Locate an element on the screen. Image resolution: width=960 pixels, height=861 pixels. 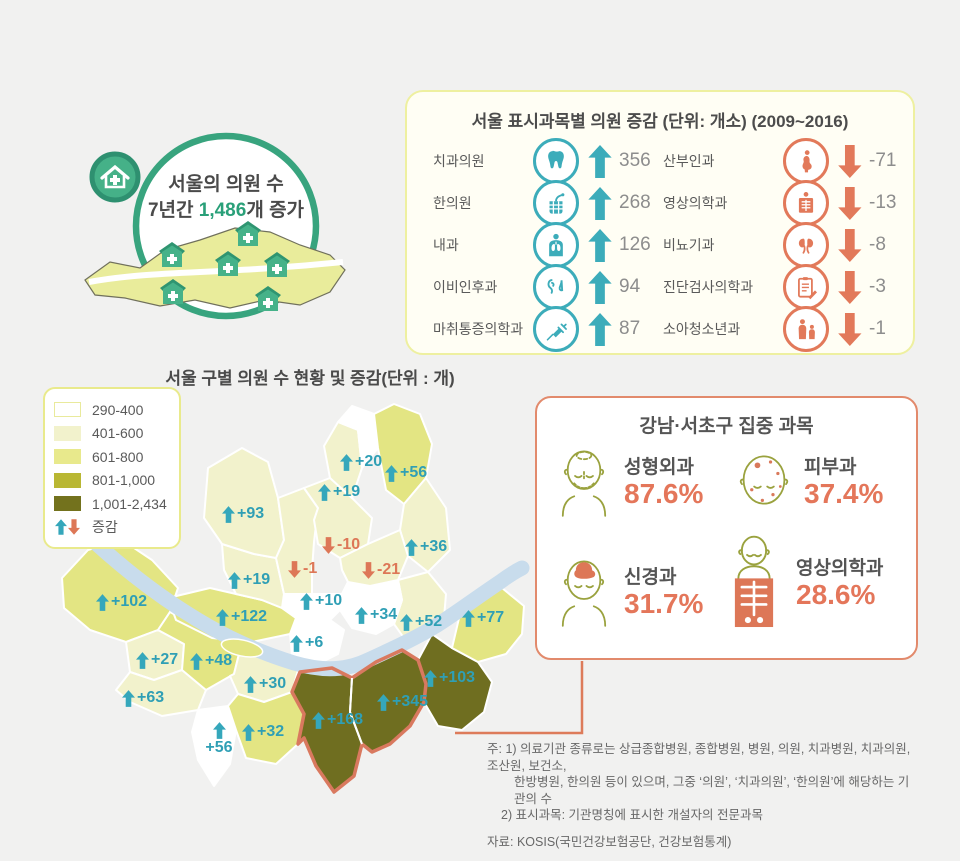
specialty-row: 영상의학과 -13 is located at coordinates (788, 203).